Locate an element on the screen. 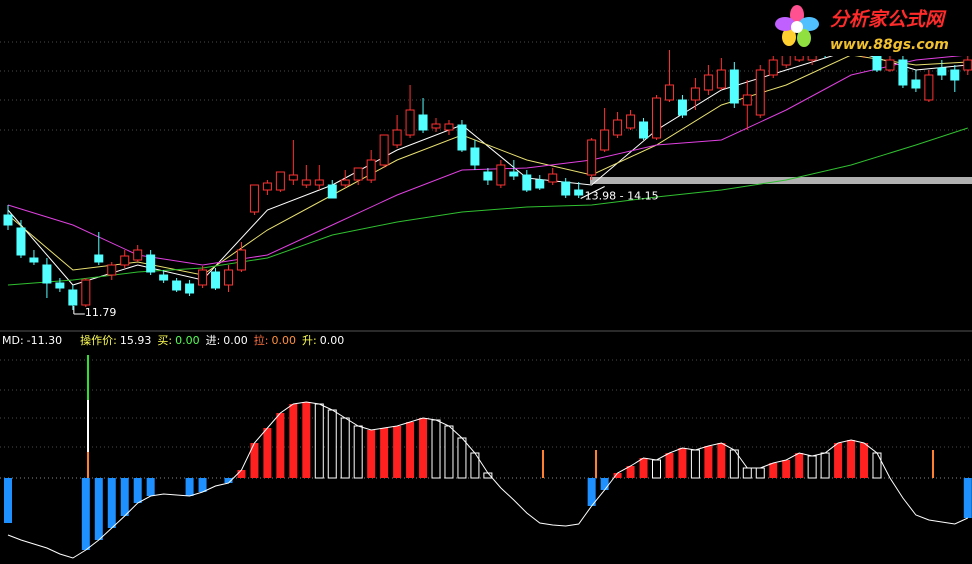  range-pointer is located at coordinates (592, 192).